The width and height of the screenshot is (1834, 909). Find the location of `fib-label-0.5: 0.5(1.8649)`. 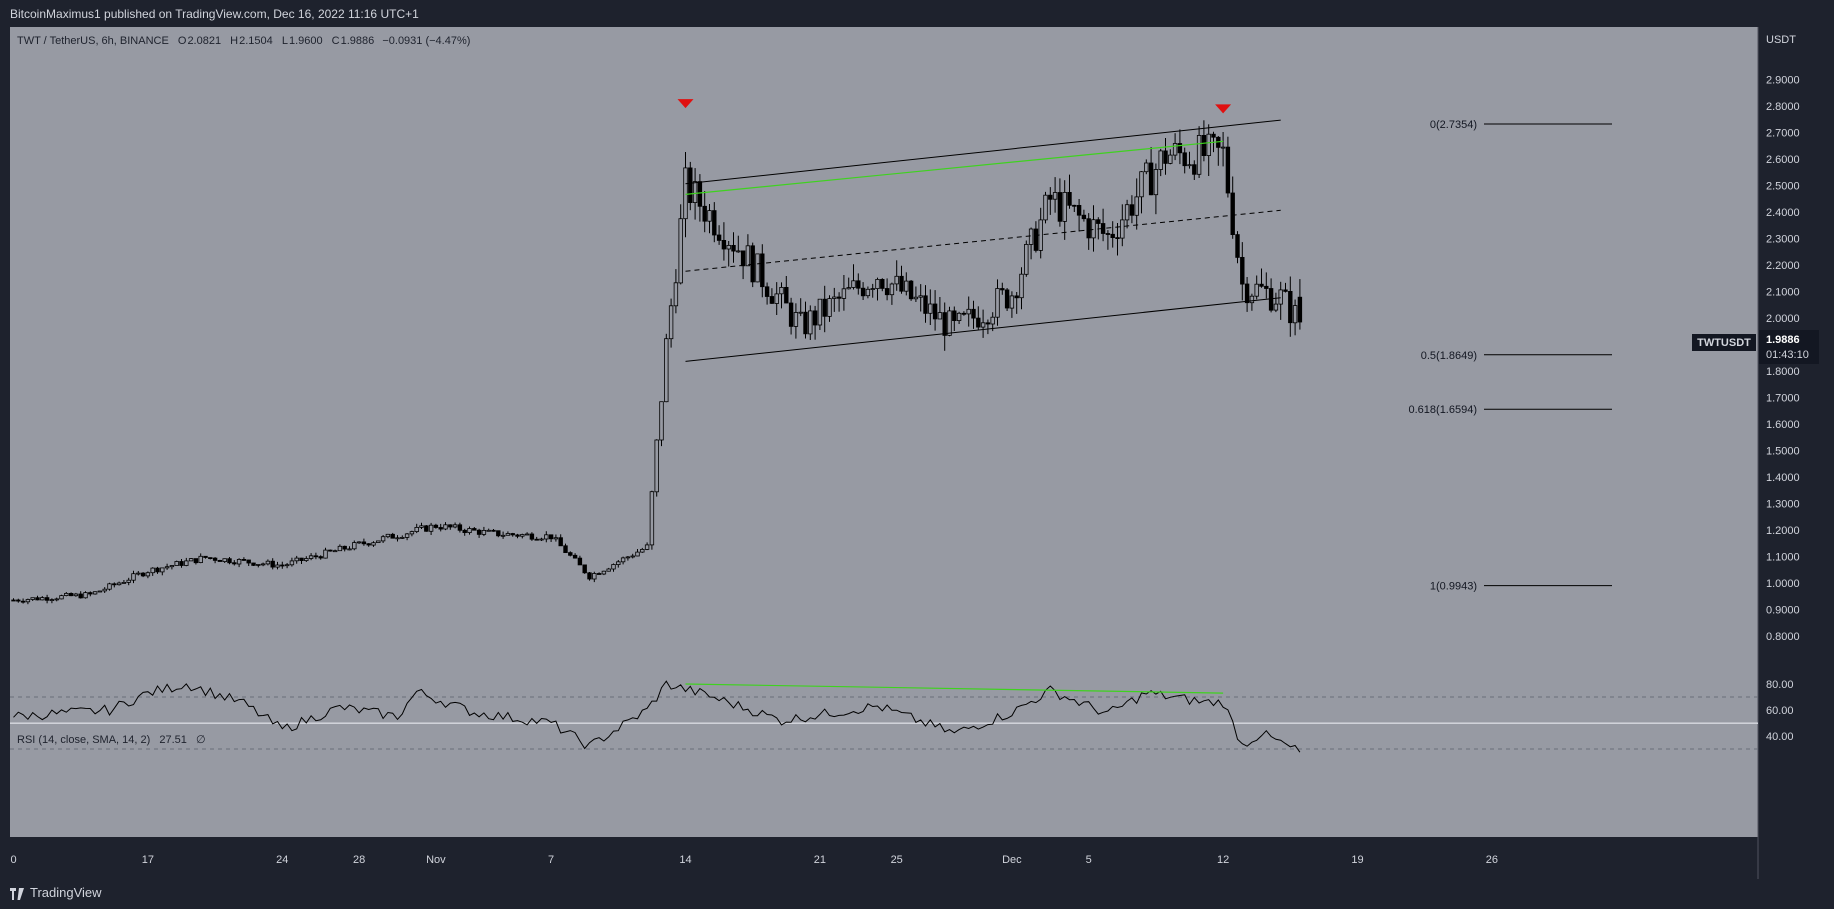

fib-label-0.5: 0.5(1.8649) is located at coordinates (1449, 356).